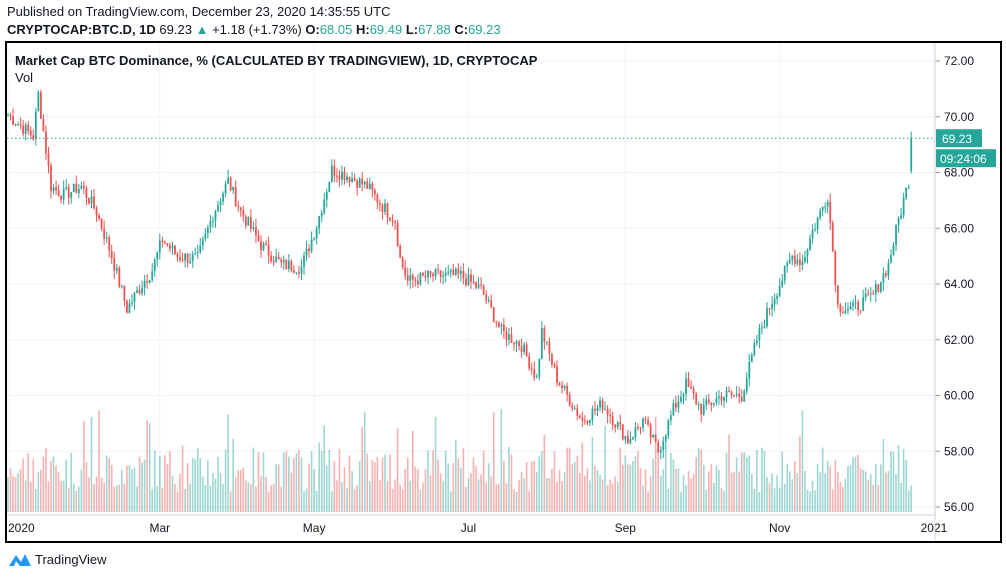 This screenshot has width=1006, height=578. What do you see at coordinates (57, 559) in the screenshot?
I see `tradingview-brand: TradingView` at bounding box center [57, 559].